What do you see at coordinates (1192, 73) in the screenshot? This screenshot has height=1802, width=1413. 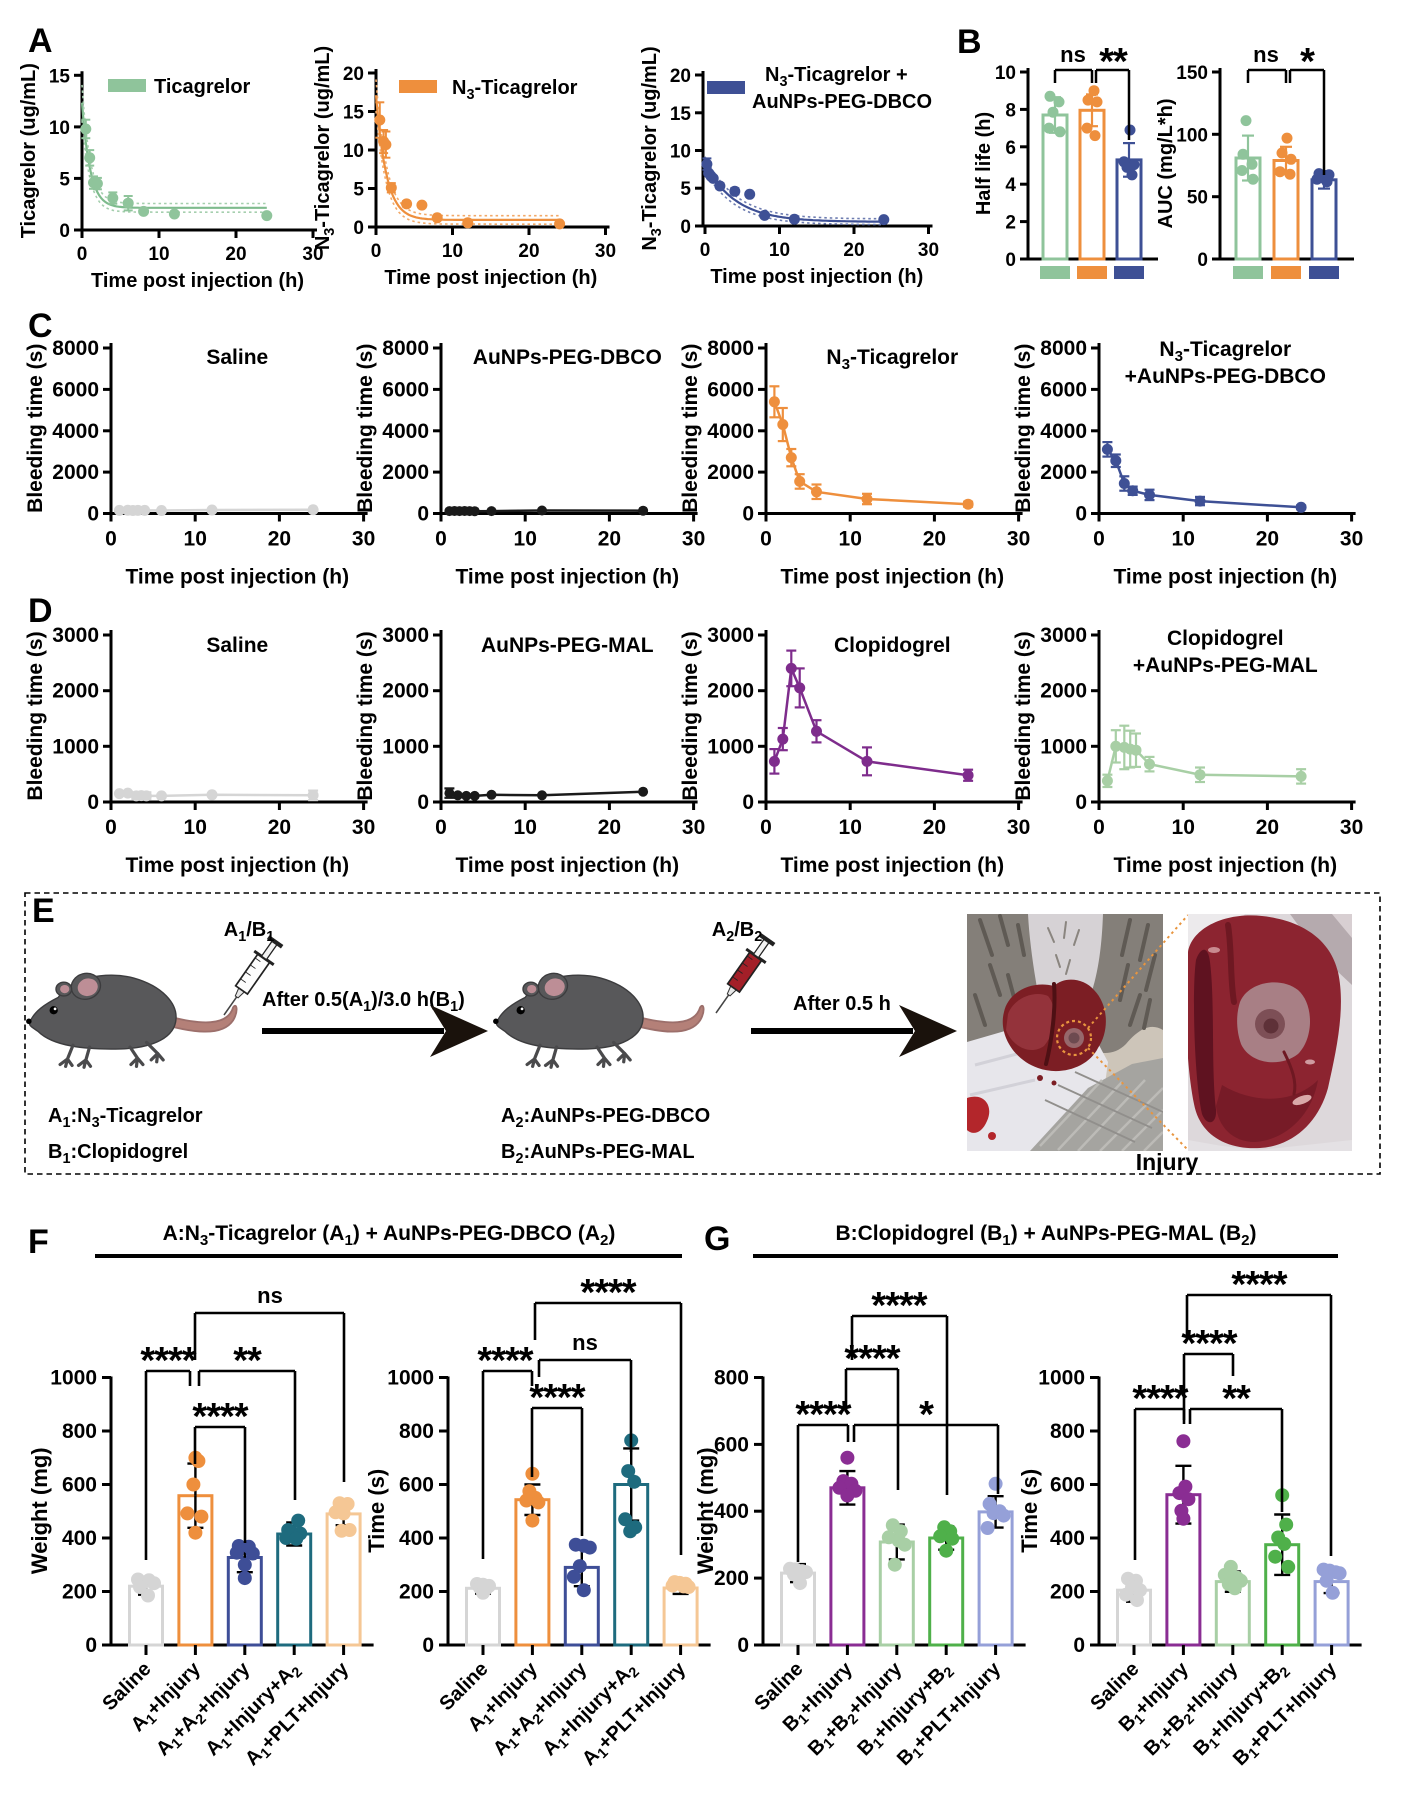 I see `svg-text: 150` at bounding box center [1192, 73].